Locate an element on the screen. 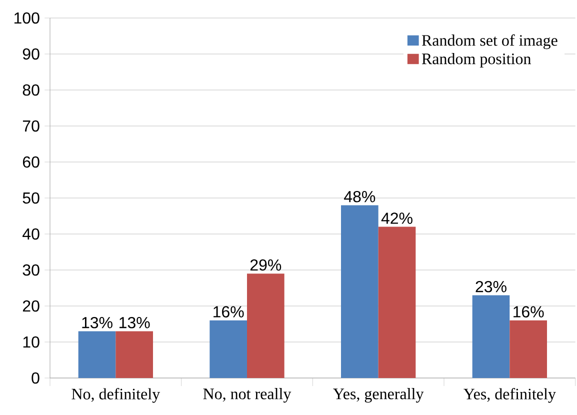  y-tick-label: 60 is located at coordinates (31, 162).